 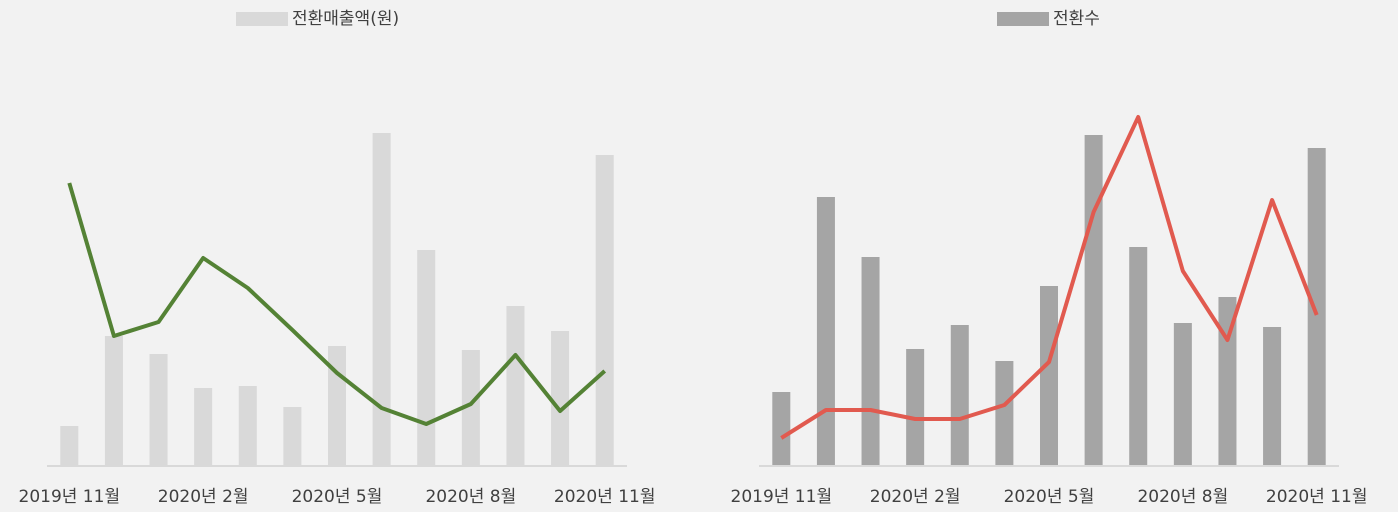 I want to click on legend-label: 전환매출액(원), so click(x=345, y=19).